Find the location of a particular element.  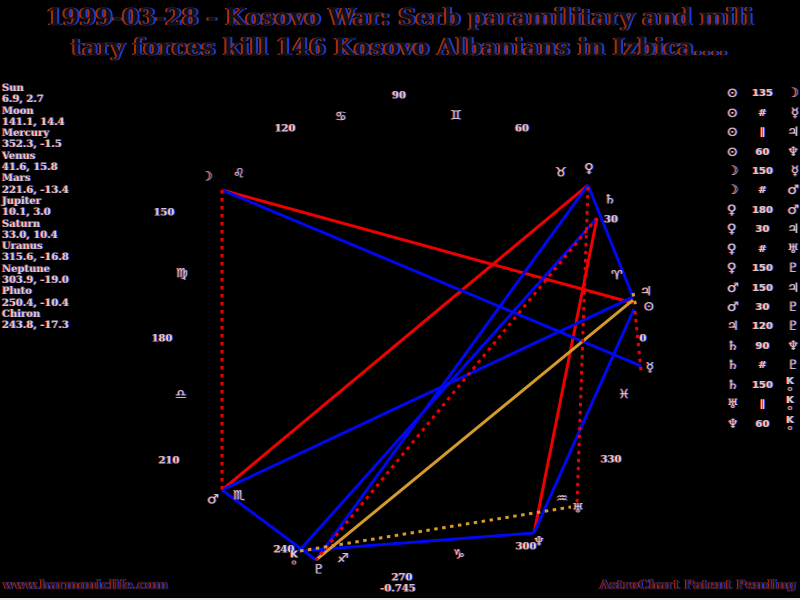

aspect-row-moon-mars: ☽ # ♂ is located at coordinates (763, 190).